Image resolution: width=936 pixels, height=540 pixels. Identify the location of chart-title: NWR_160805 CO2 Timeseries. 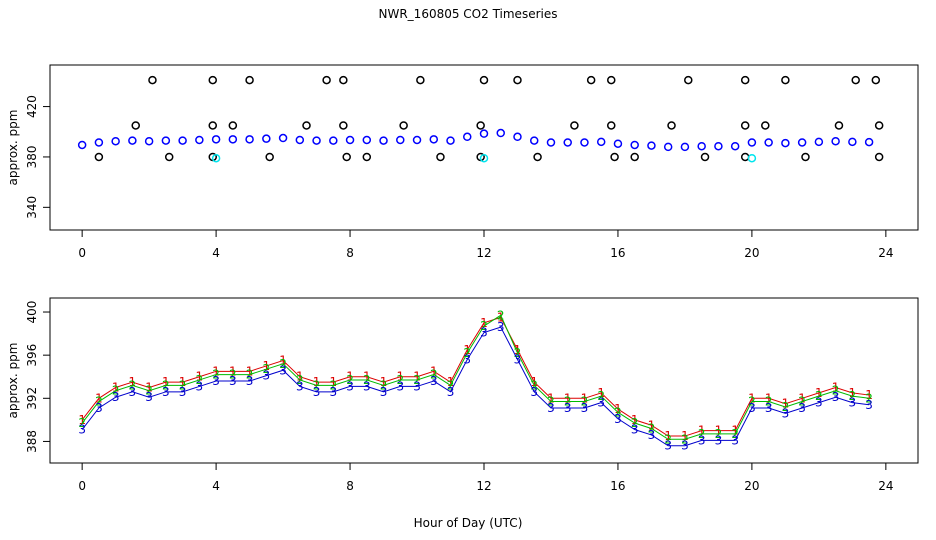
(468, 14).